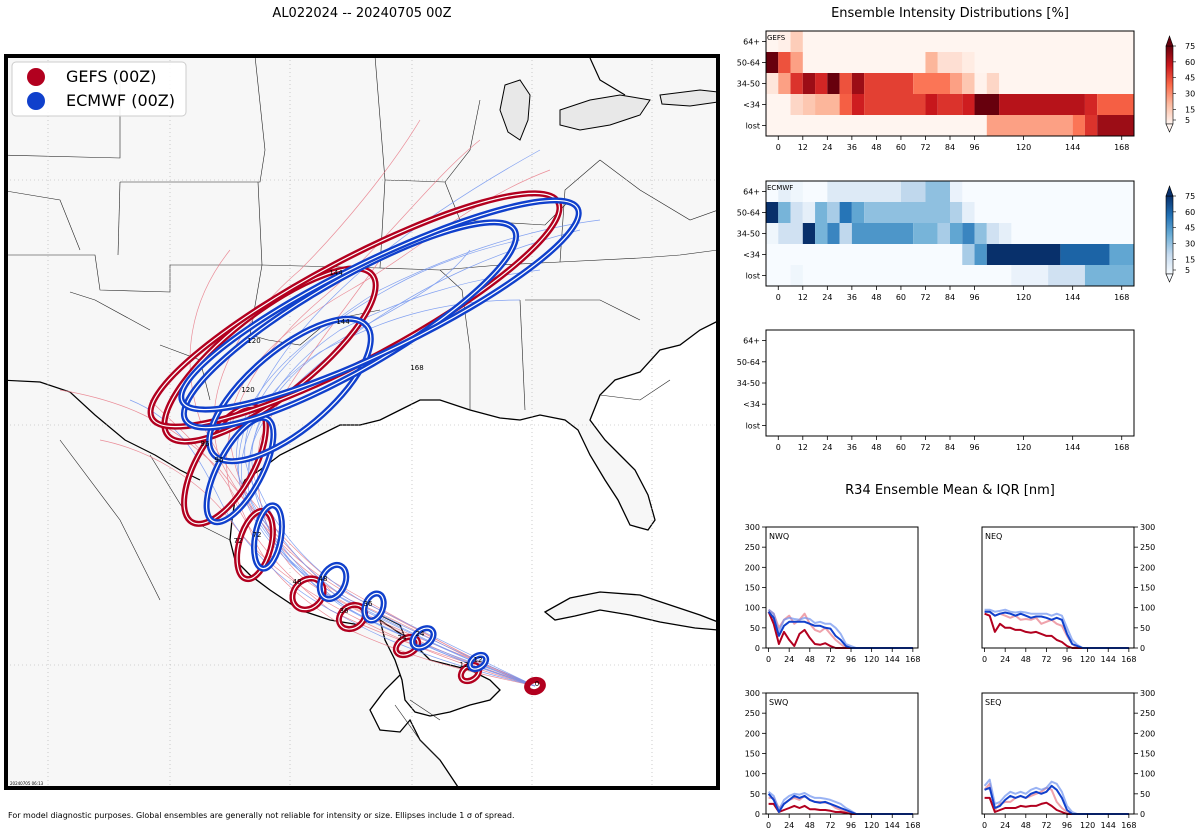  Describe the element at coordinates (752, 754) in the screenshot. I see `y-tick-label: 150` at that location.